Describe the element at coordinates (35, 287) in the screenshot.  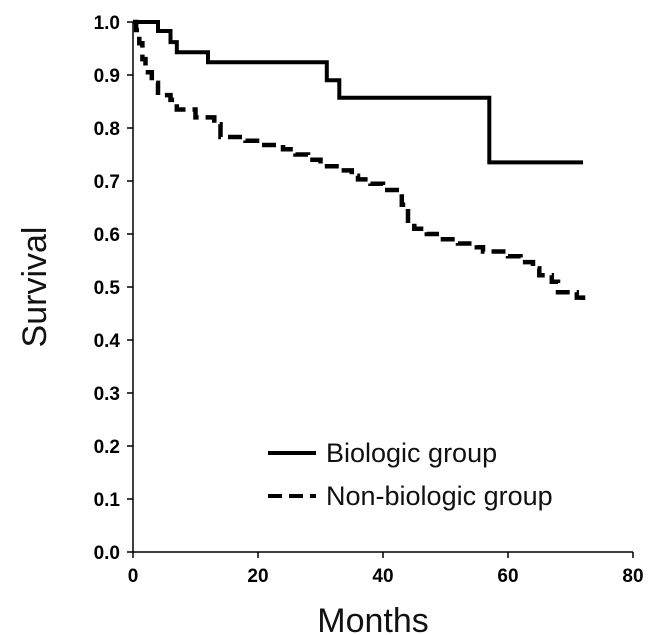
I see `y-axis-title: Survival` at that location.